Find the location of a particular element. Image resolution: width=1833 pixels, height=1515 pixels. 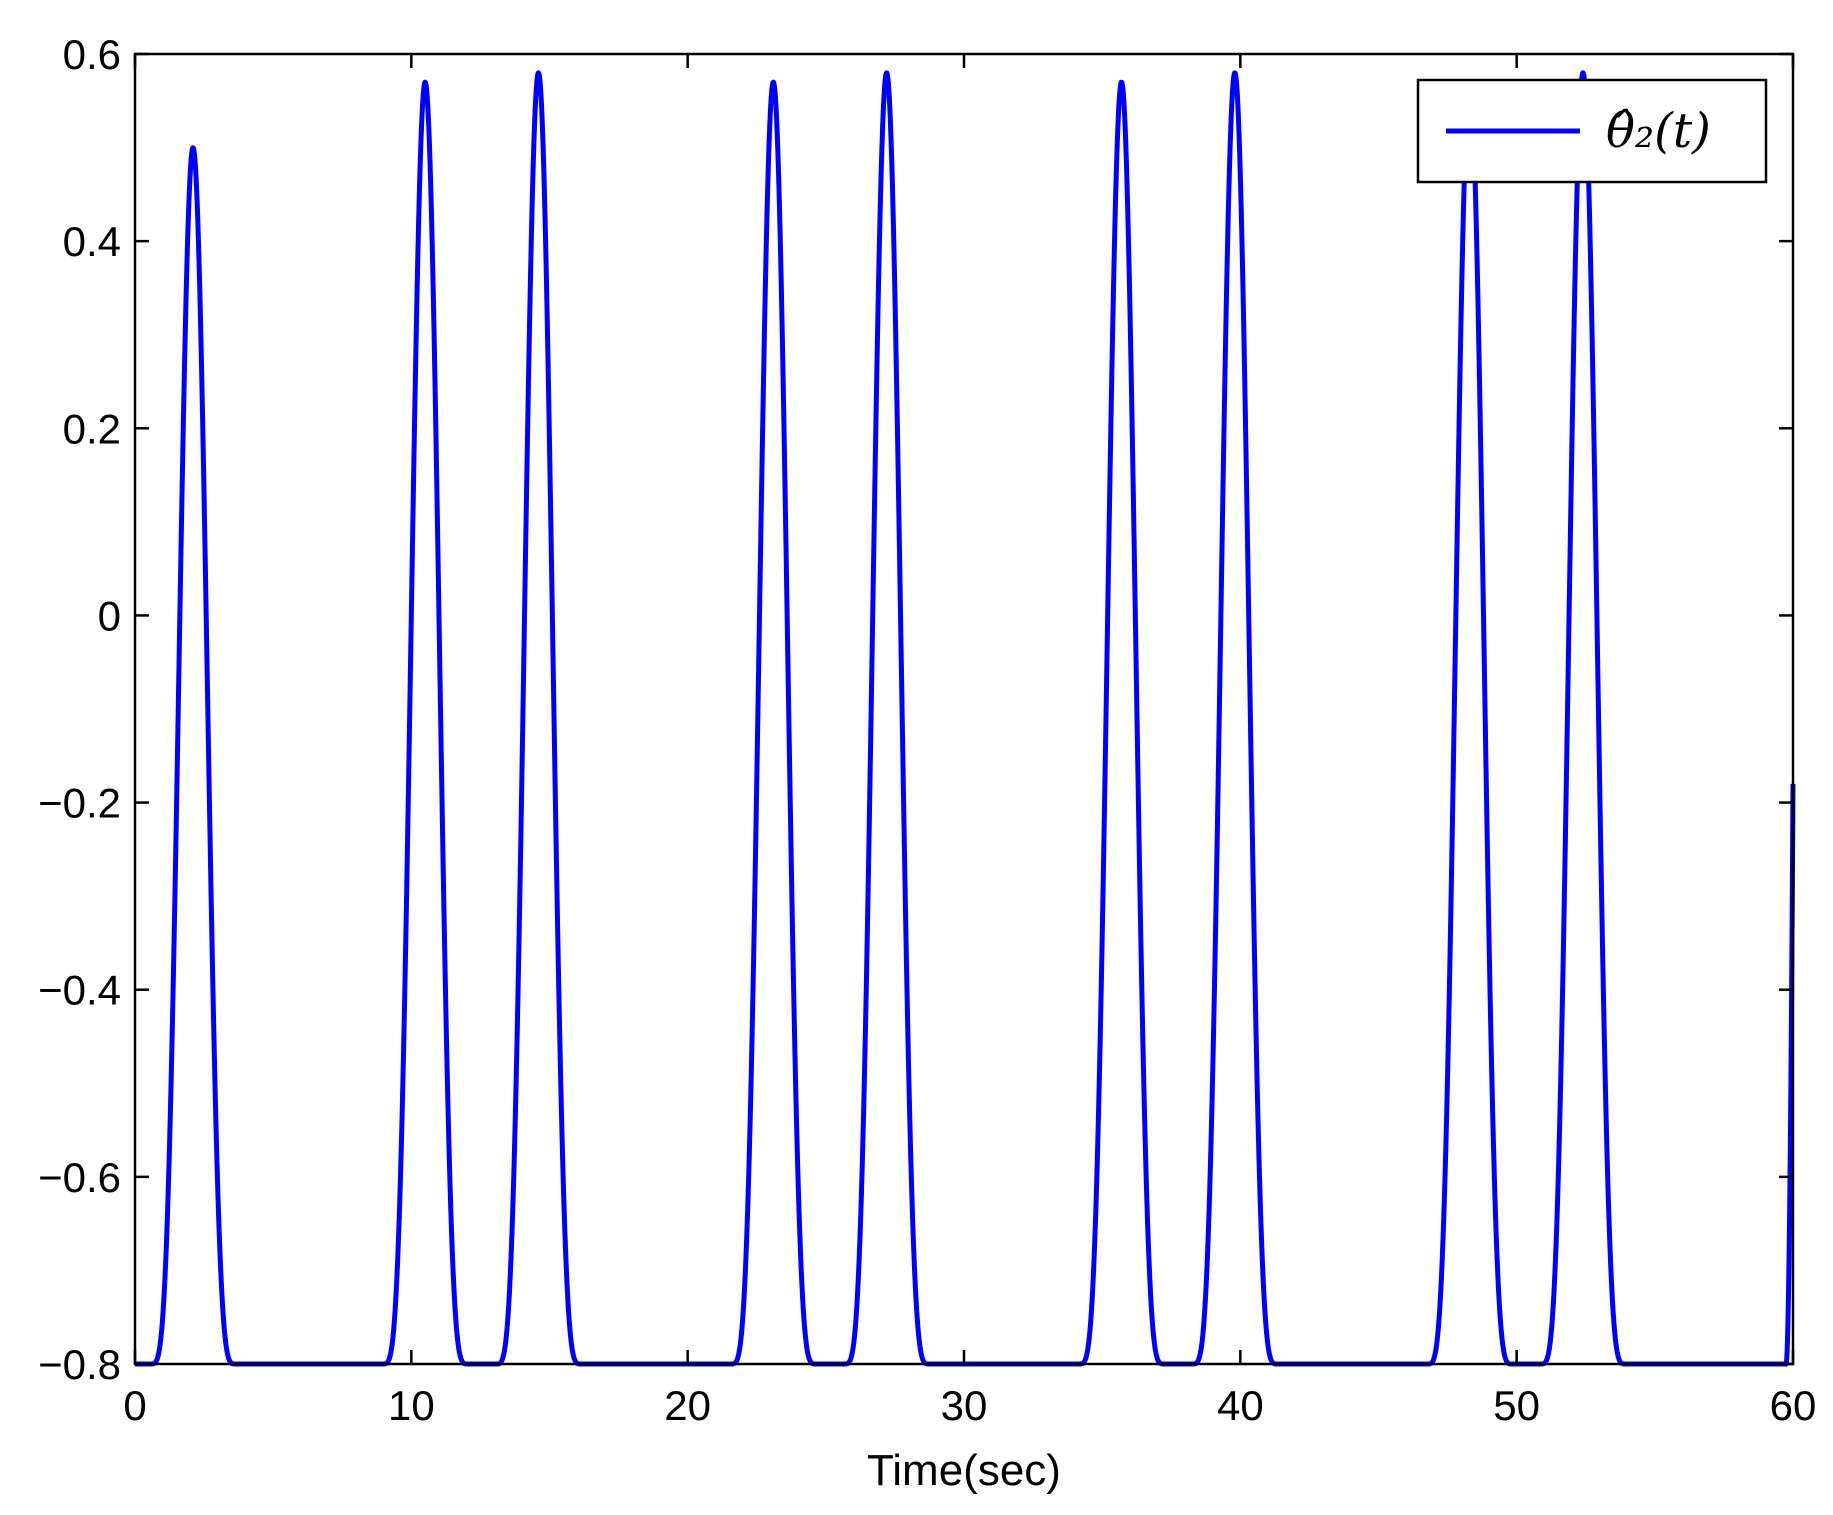

x-tick-label: 20 is located at coordinates (687, 1405).